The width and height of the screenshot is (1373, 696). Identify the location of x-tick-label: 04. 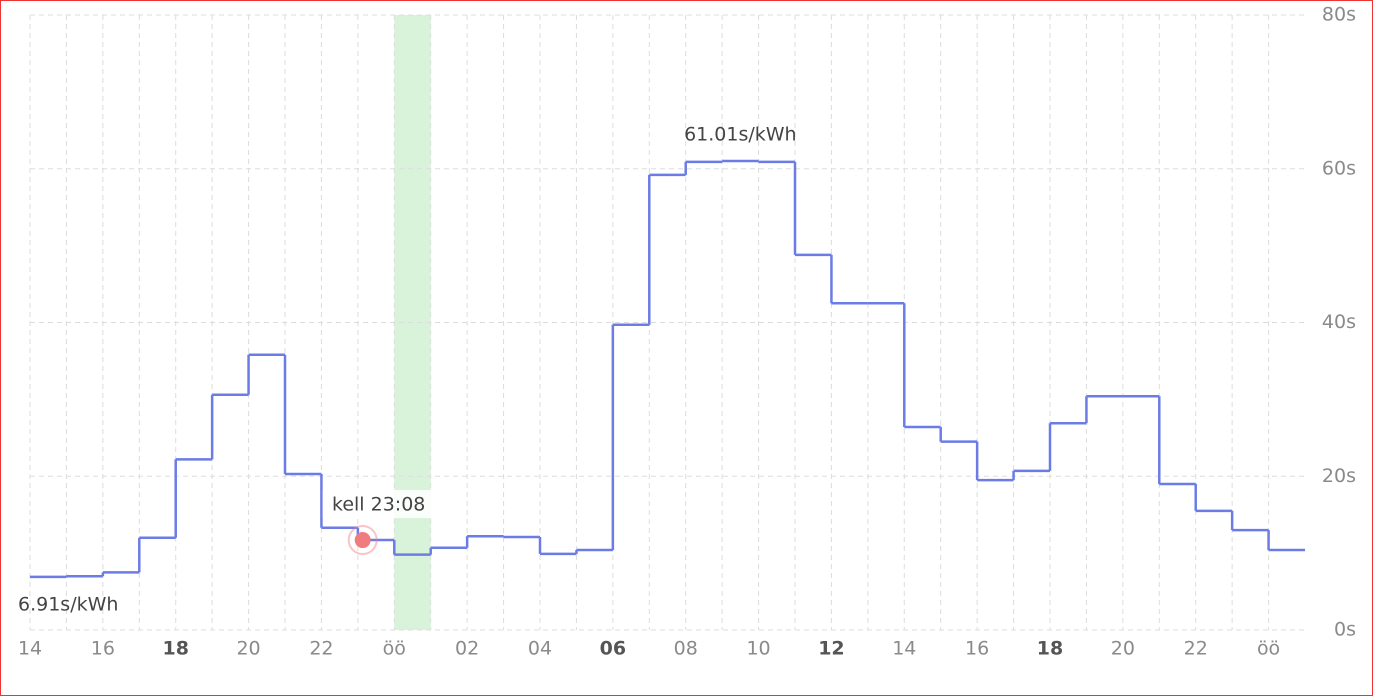
(540, 649).